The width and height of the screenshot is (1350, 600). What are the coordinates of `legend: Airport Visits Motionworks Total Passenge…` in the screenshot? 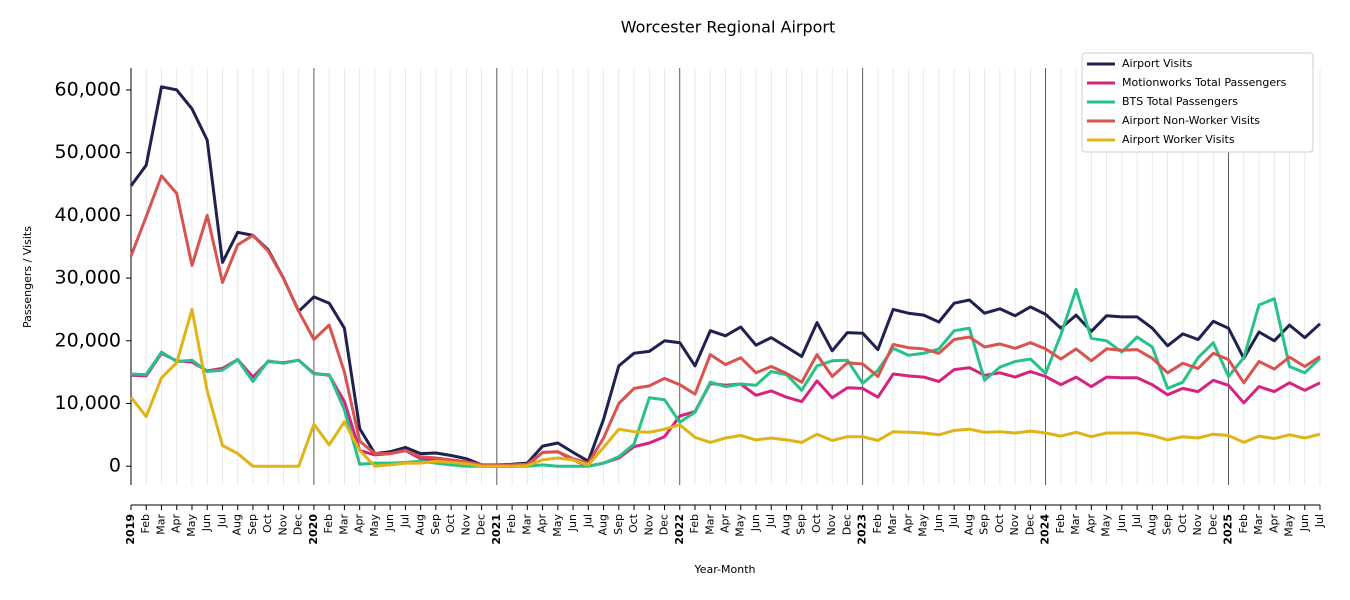 It's located at (1197, 102).